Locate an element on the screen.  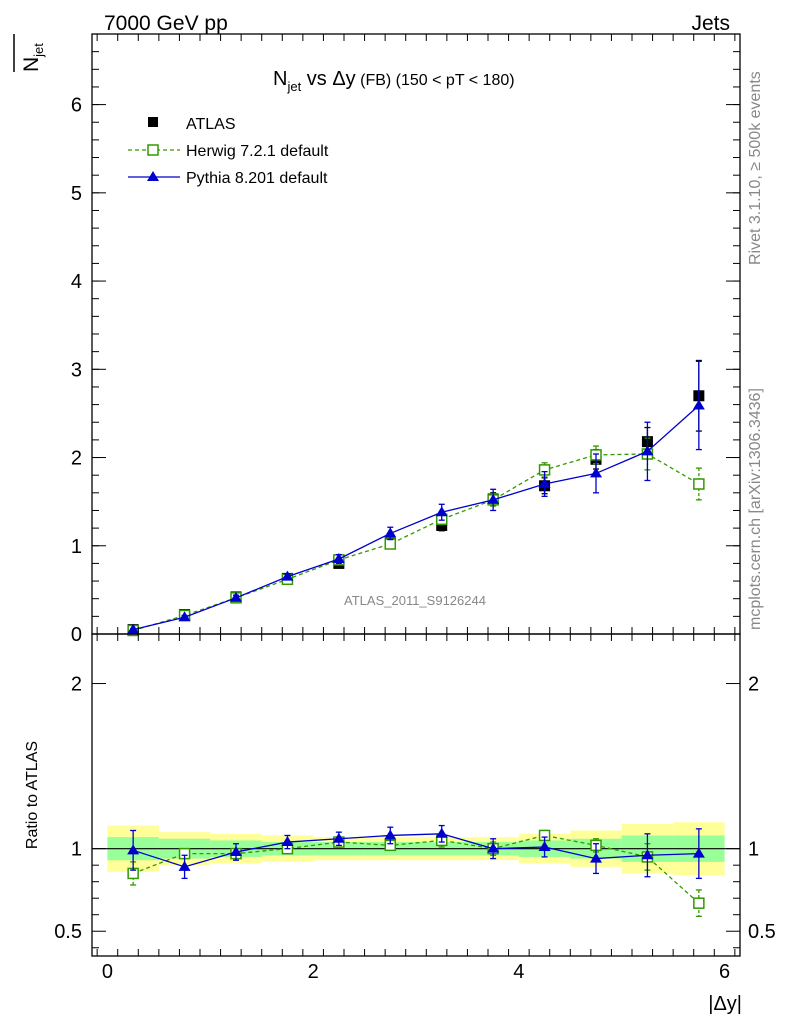
plot-title: Njet vs Δy (FB) (150 < pT < 180) is located at coordinates (394, 81).